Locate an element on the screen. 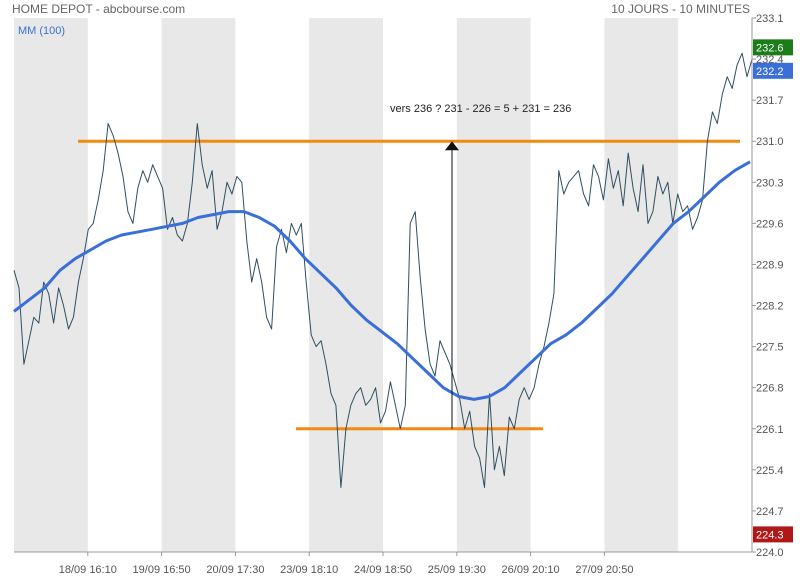  moving-average-legend: MM (100) is located at coordinates (41, 31).